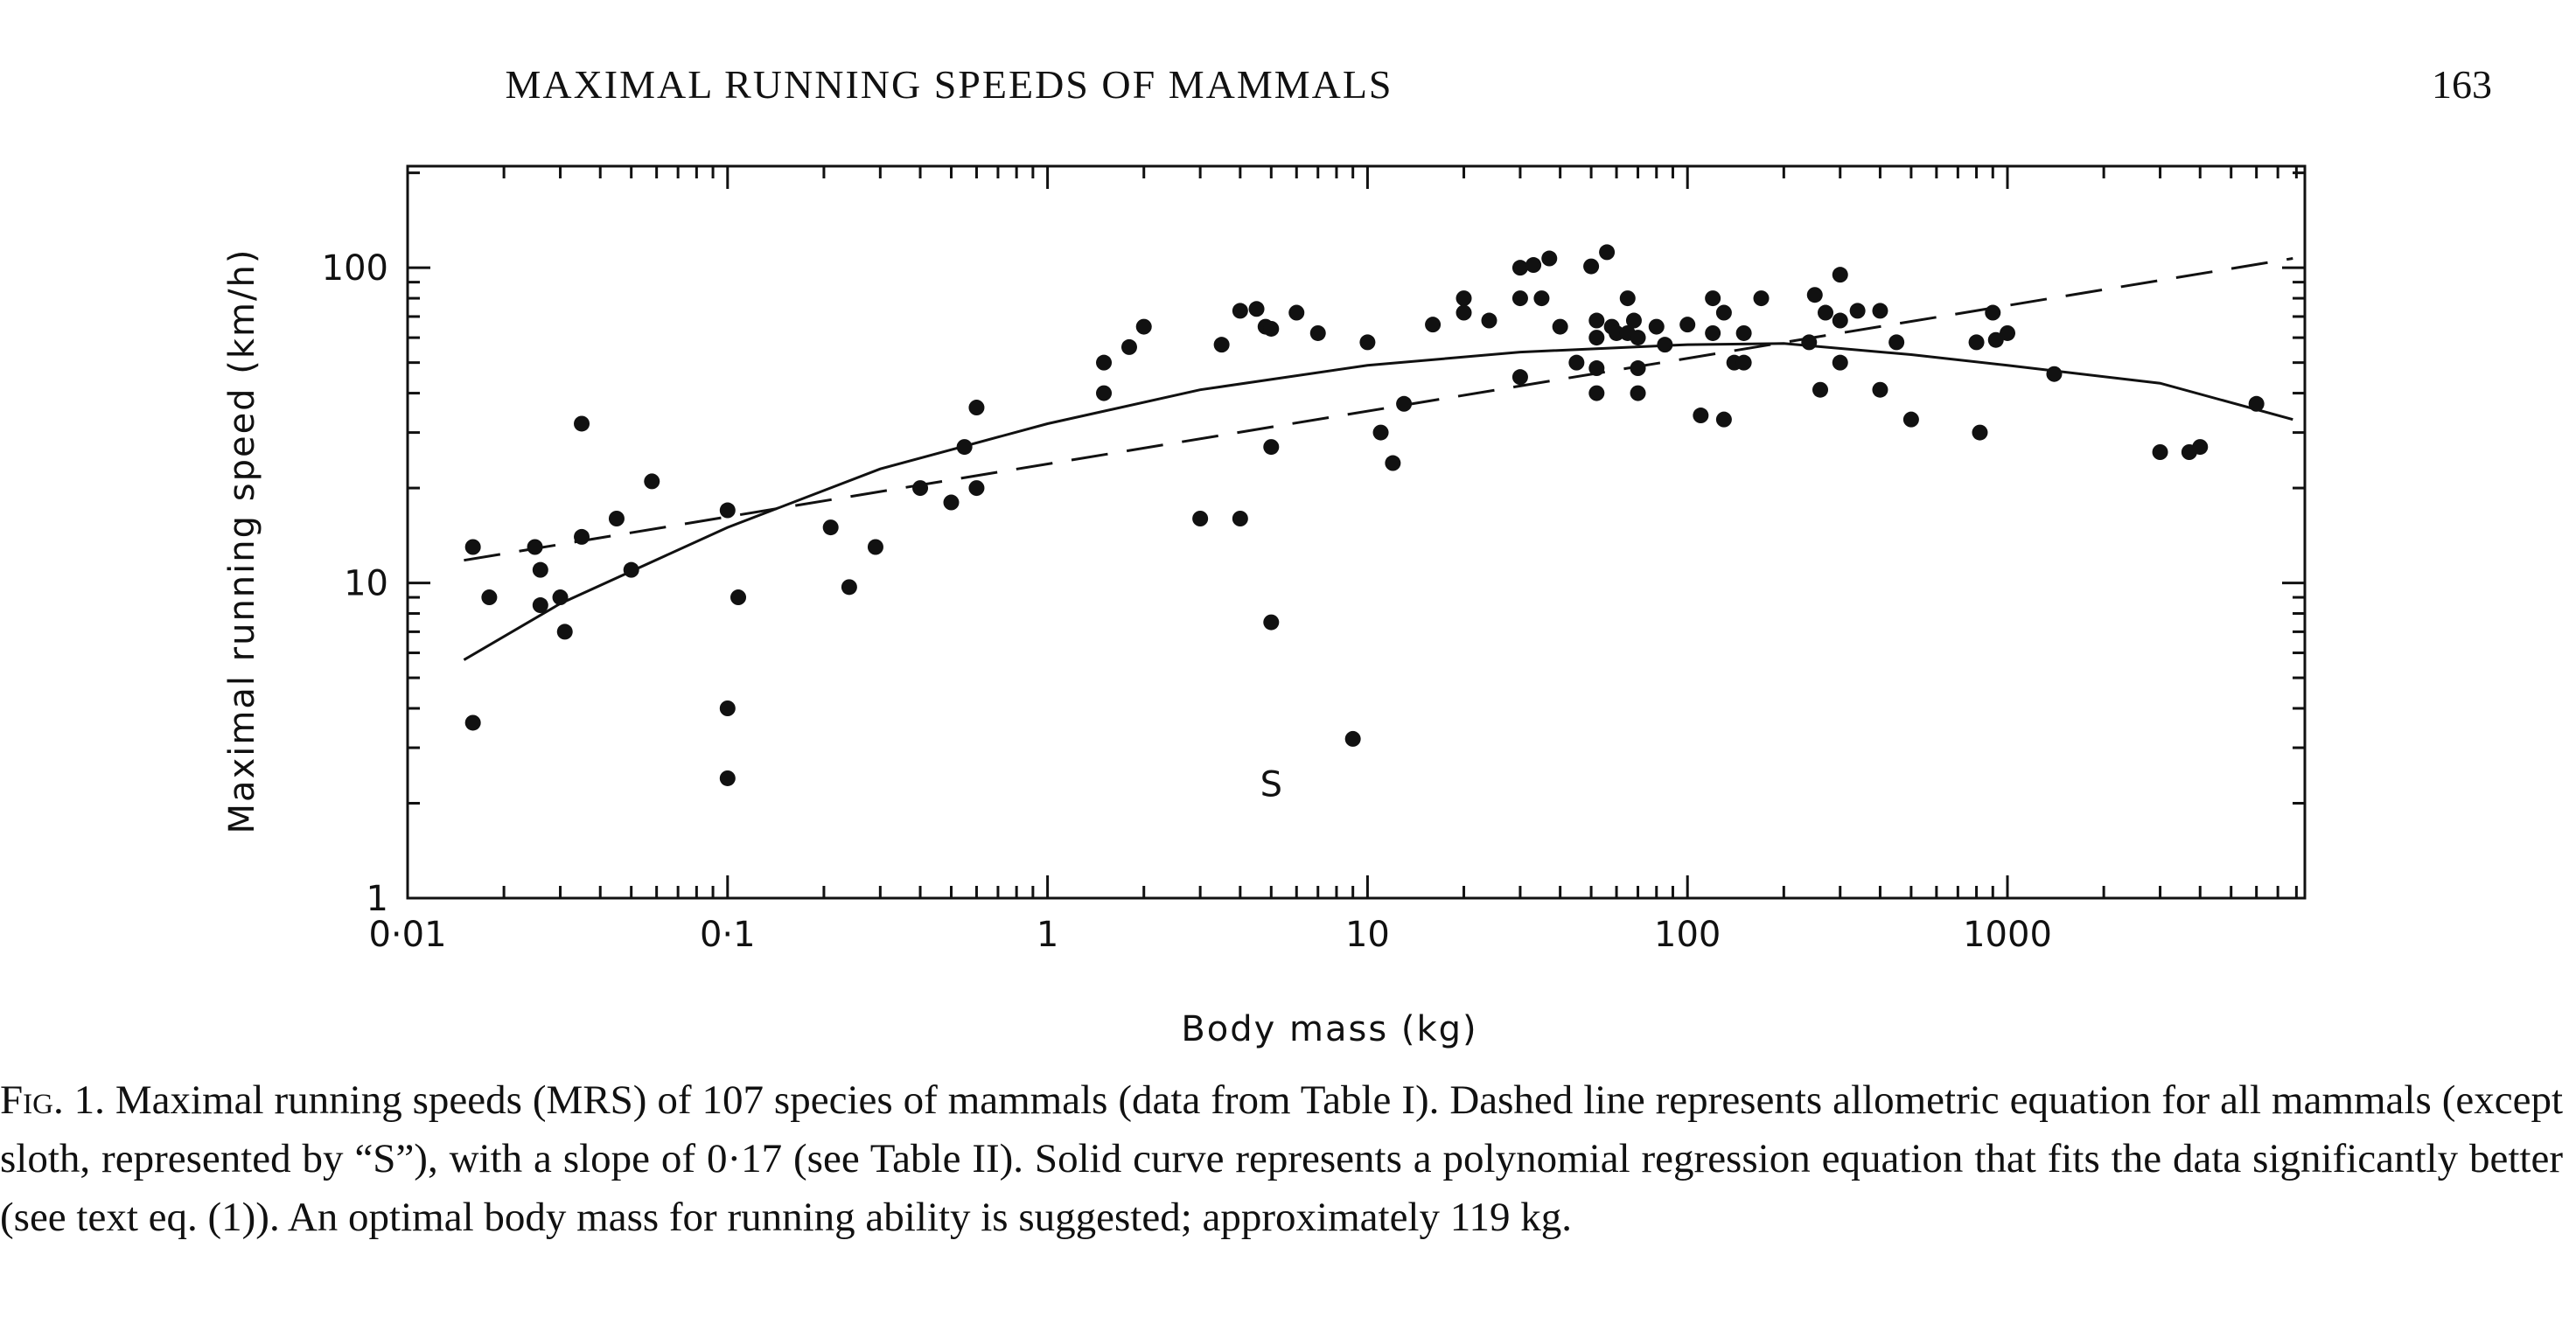 This screenshot has height=1331, width=2576. I want to click on figure-label: Fig. 1., so click(52, 1100).